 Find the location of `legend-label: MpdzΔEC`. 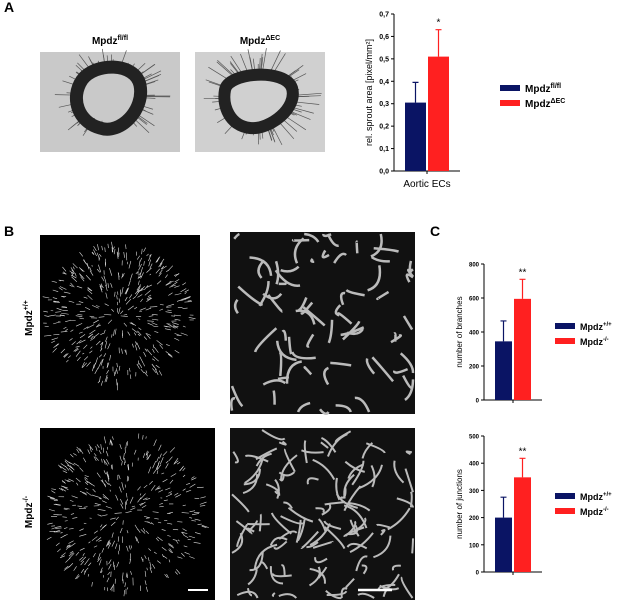

legend-label: MpdzΔEC is located at coordinates (545, 104).